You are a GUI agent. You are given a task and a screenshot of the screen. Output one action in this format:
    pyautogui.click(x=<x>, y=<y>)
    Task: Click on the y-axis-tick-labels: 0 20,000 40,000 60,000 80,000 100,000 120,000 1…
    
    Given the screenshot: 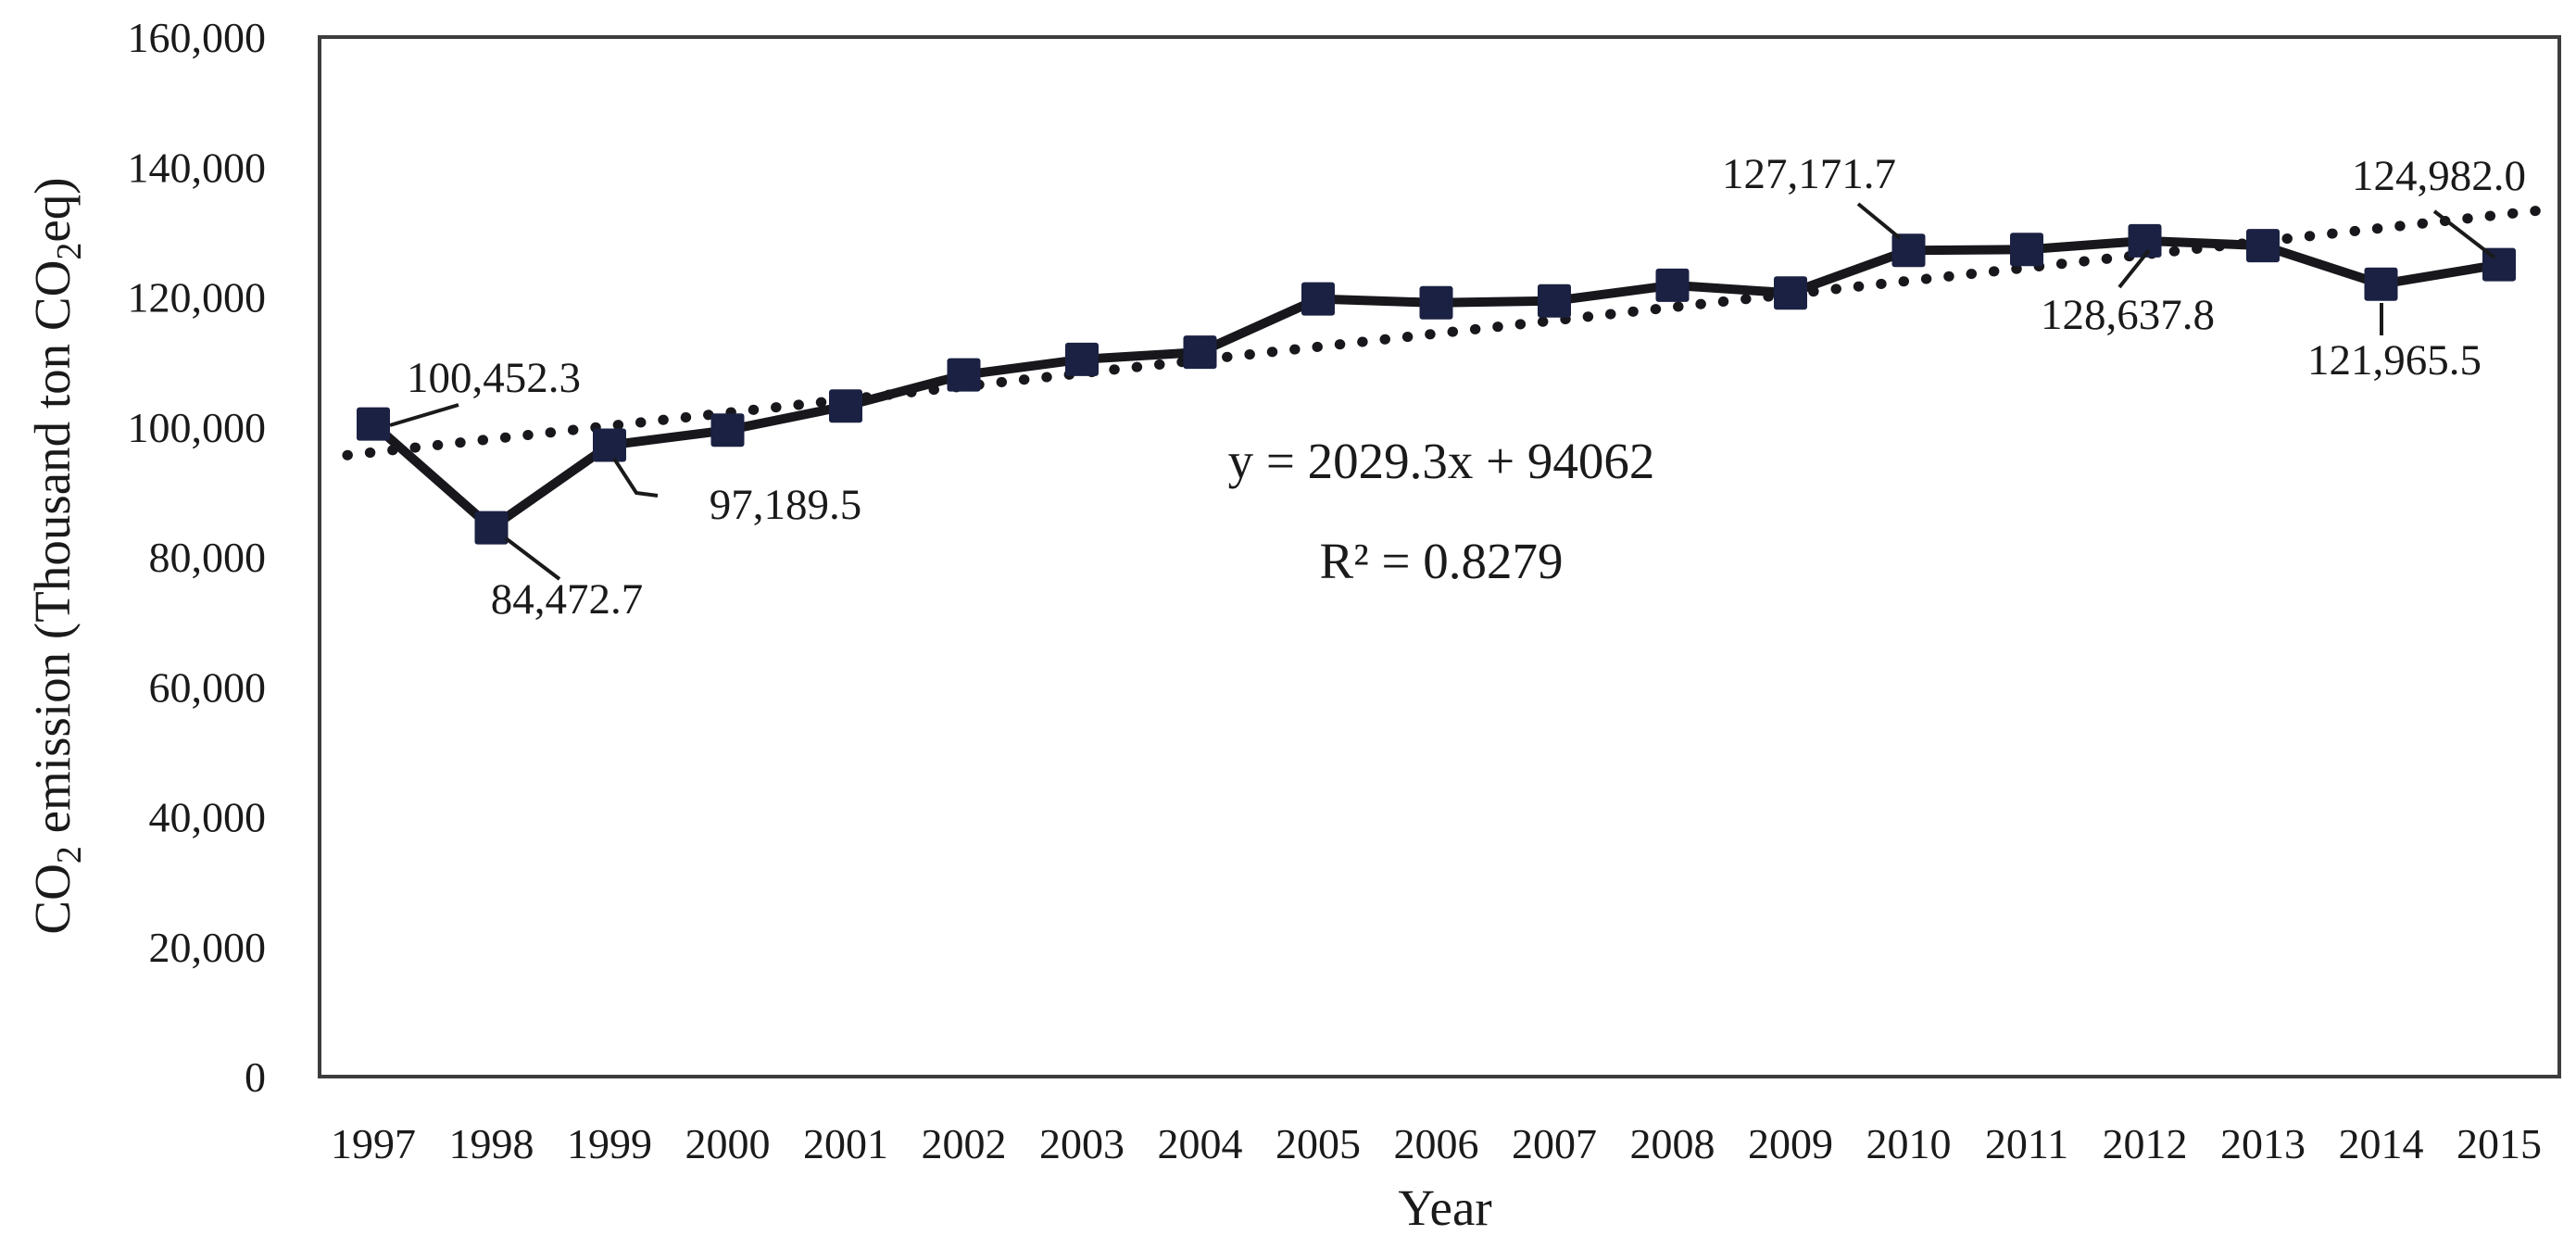 What is the action you would take?
    pyautogui.click(x=197, y=557)
    